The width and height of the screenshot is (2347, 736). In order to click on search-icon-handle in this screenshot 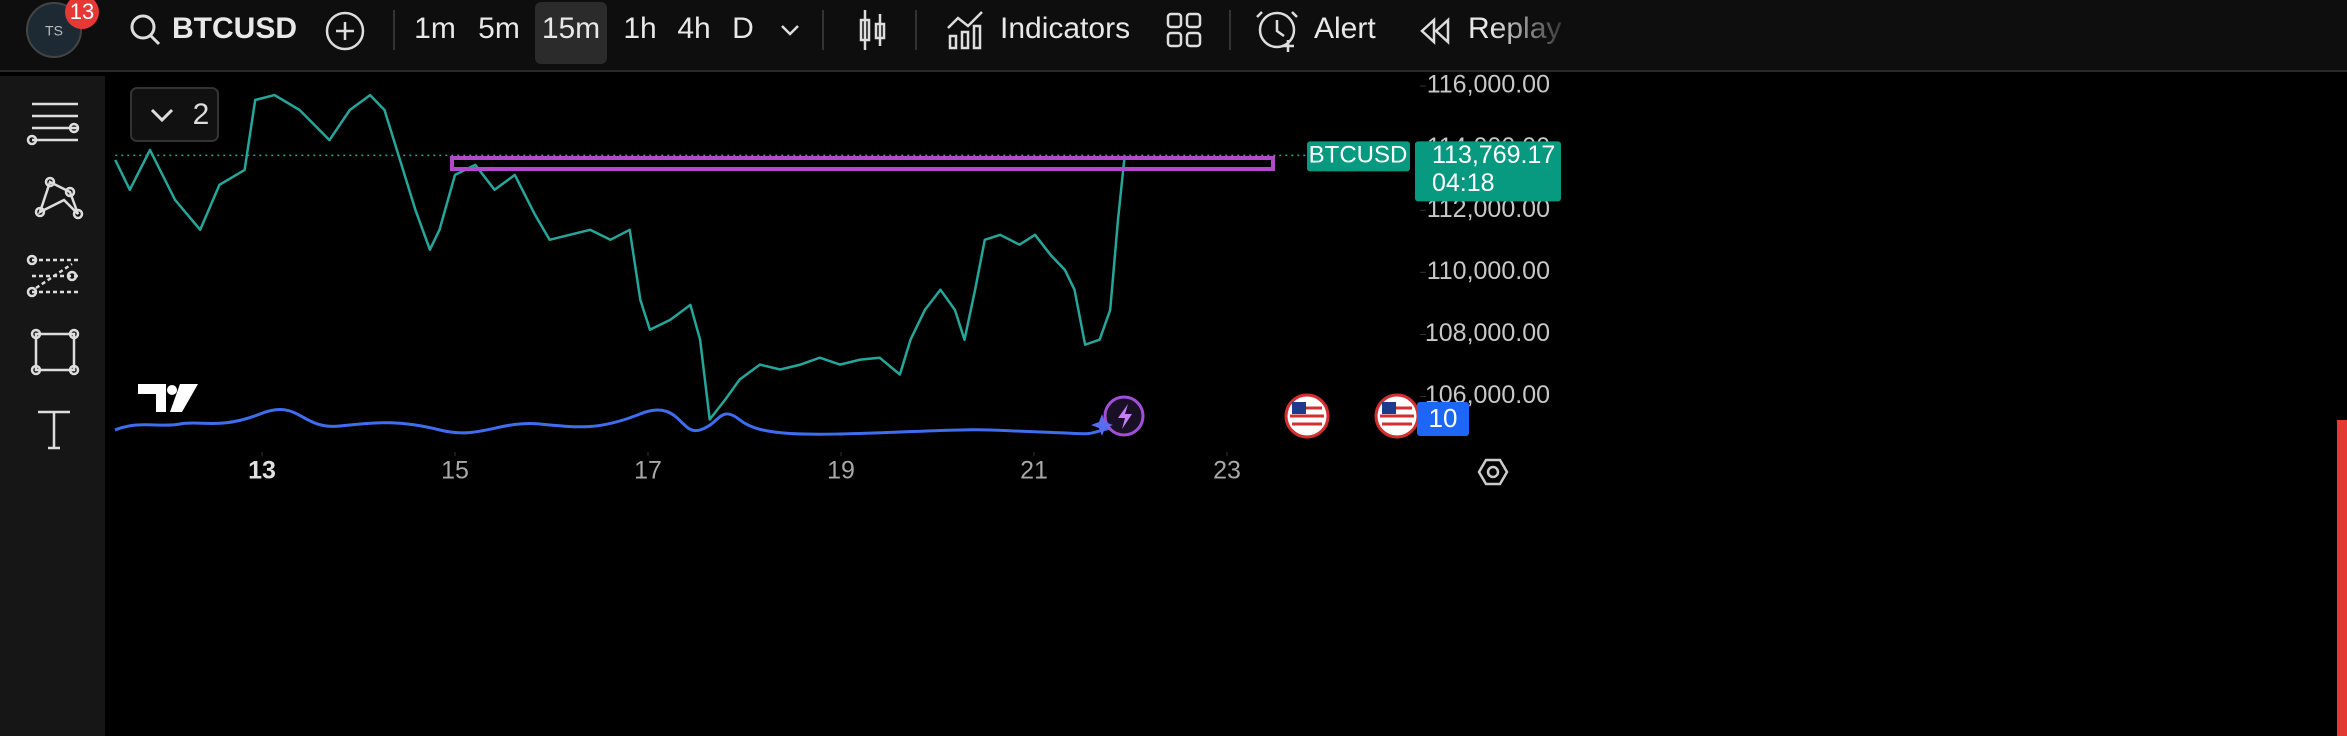, I will do `click(155, 40)`.